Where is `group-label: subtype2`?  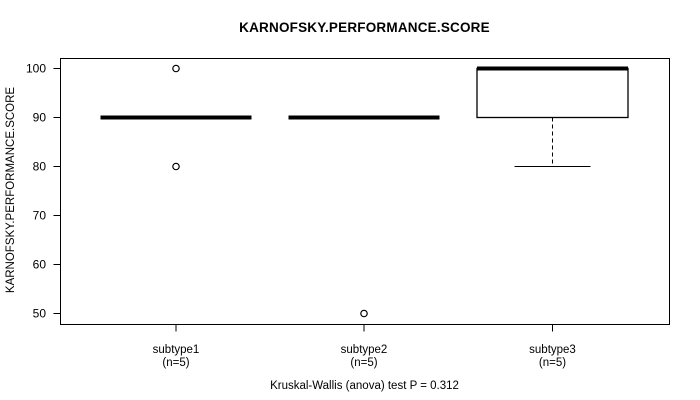
group-label: subtype2 is located at coordinates (364, 350).